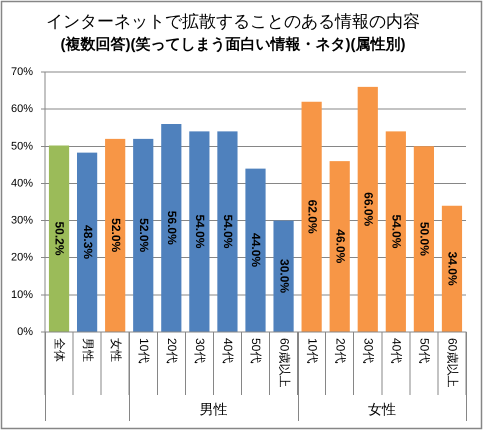  Describe the element at coordinates (233, 45) in the screenshot. I see `chart-subtitle: (複数回答)(笑ってしまう面白い情報・ネタ)(属性別)` at that location.